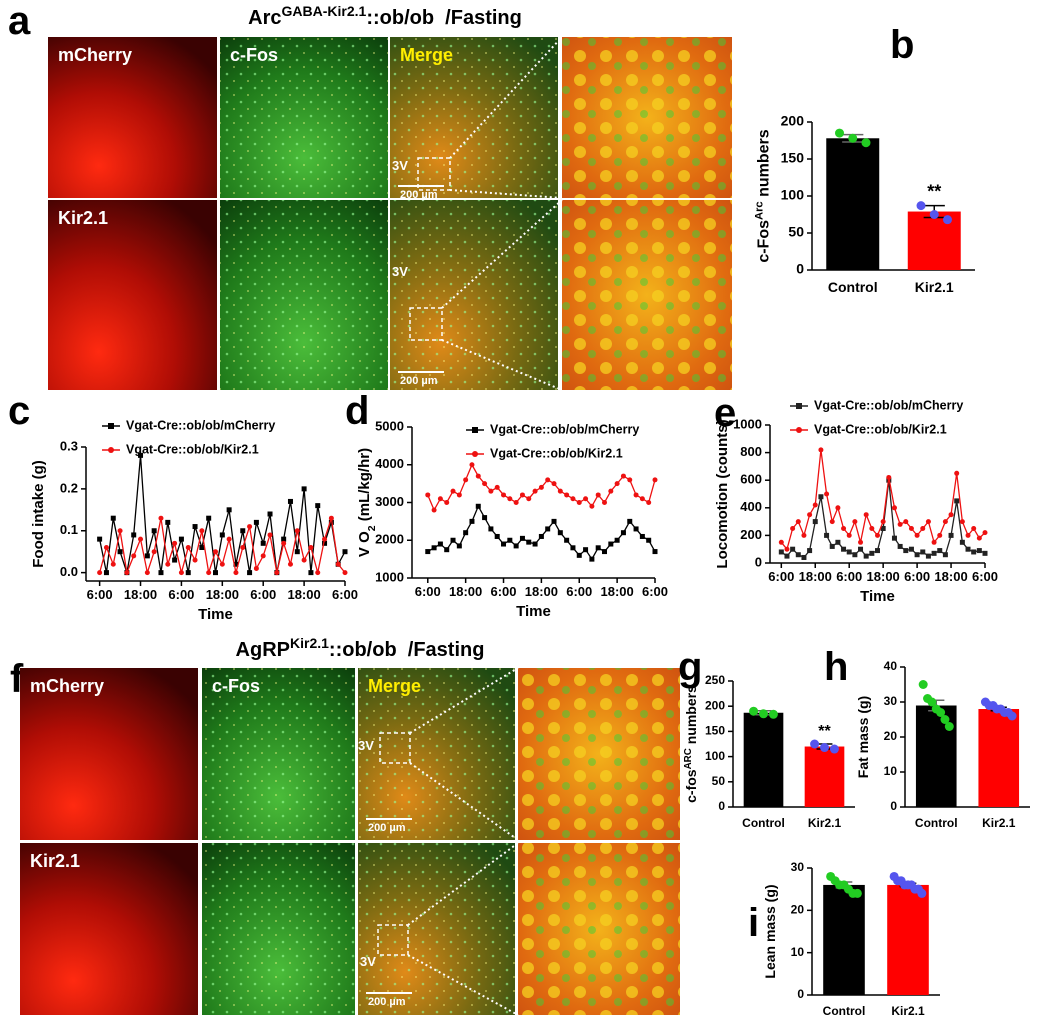 The height and width of the screenshot is (1029, 1050). I want to click on x-tick-label: Kir2.1, so click(934, 287).